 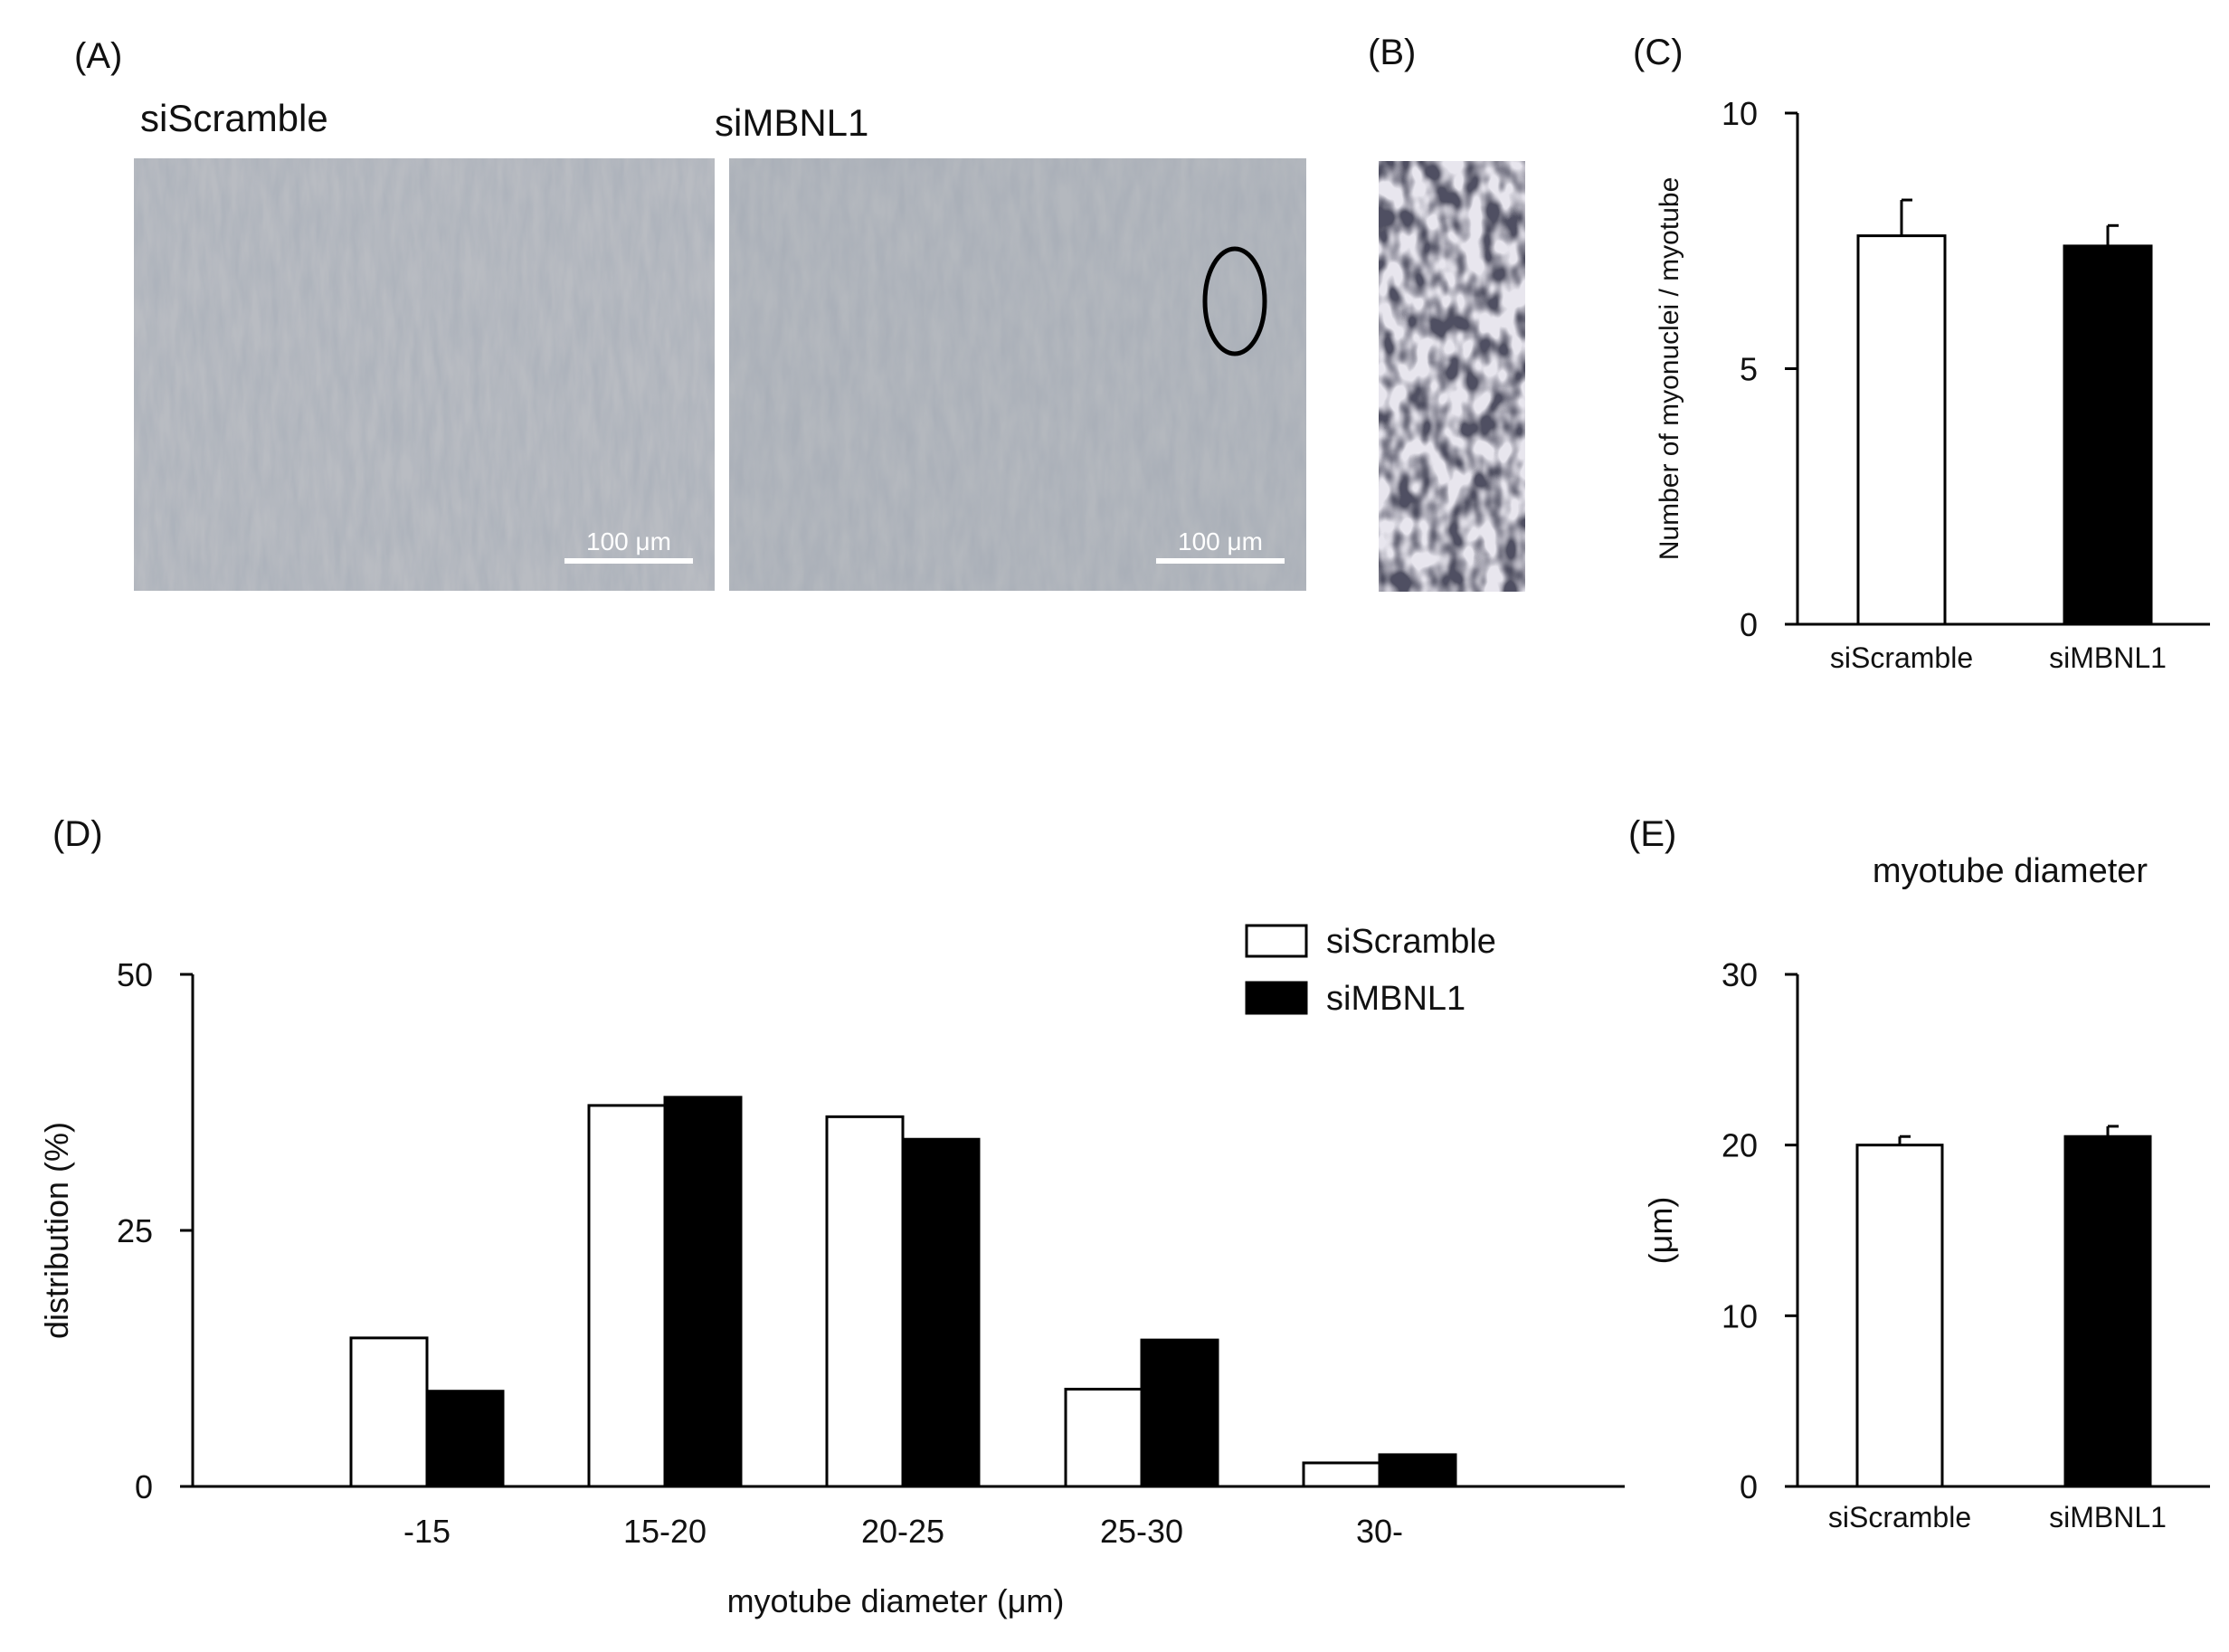 I want to click on chart-c-bar-simbnl1, so click(x=2108, y=435).